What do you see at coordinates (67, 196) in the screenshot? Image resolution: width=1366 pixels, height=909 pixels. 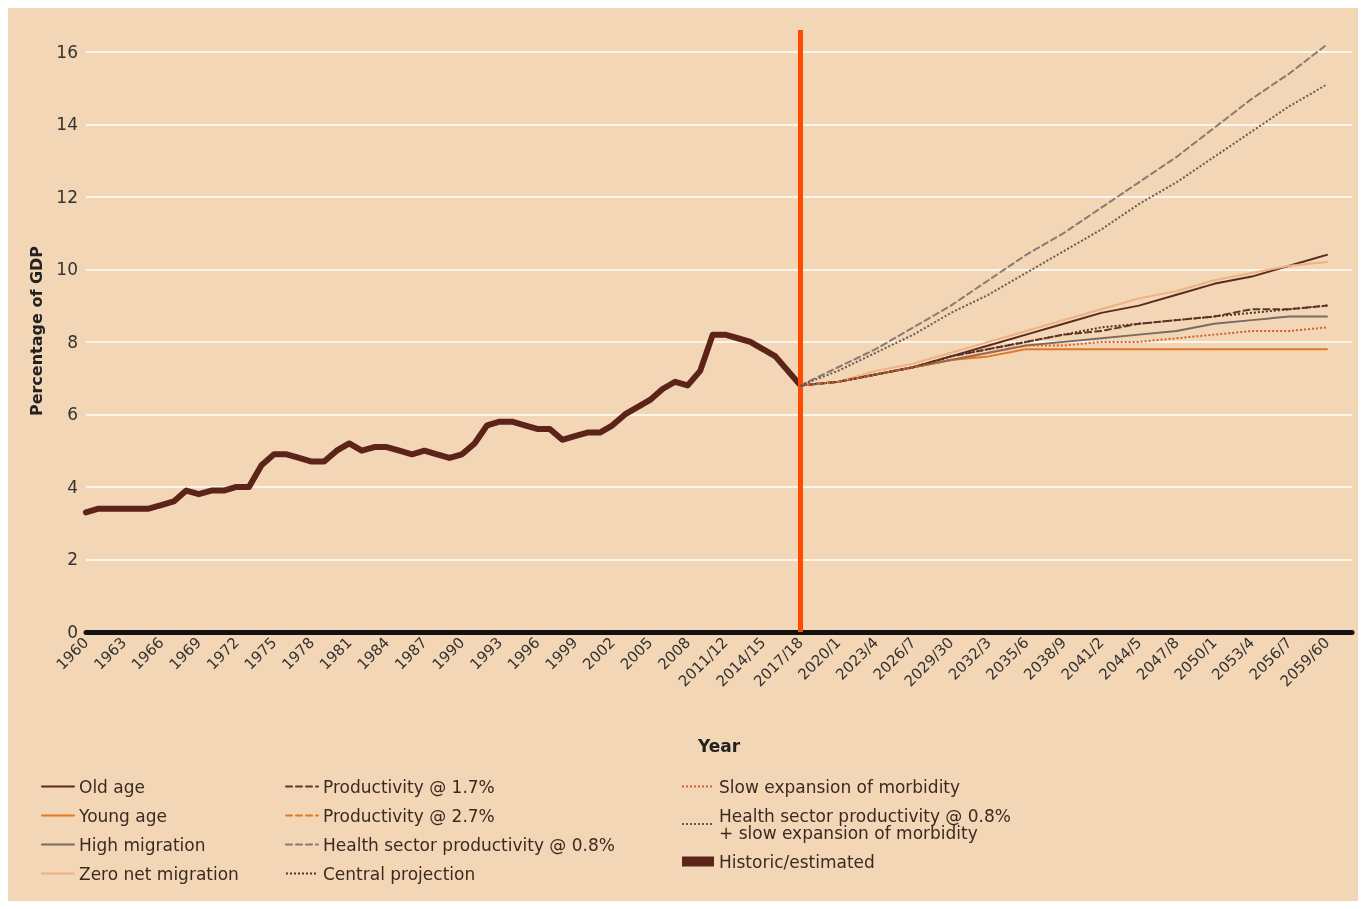 I see `y-tick-label: 12` at bounding box center [67, 196].